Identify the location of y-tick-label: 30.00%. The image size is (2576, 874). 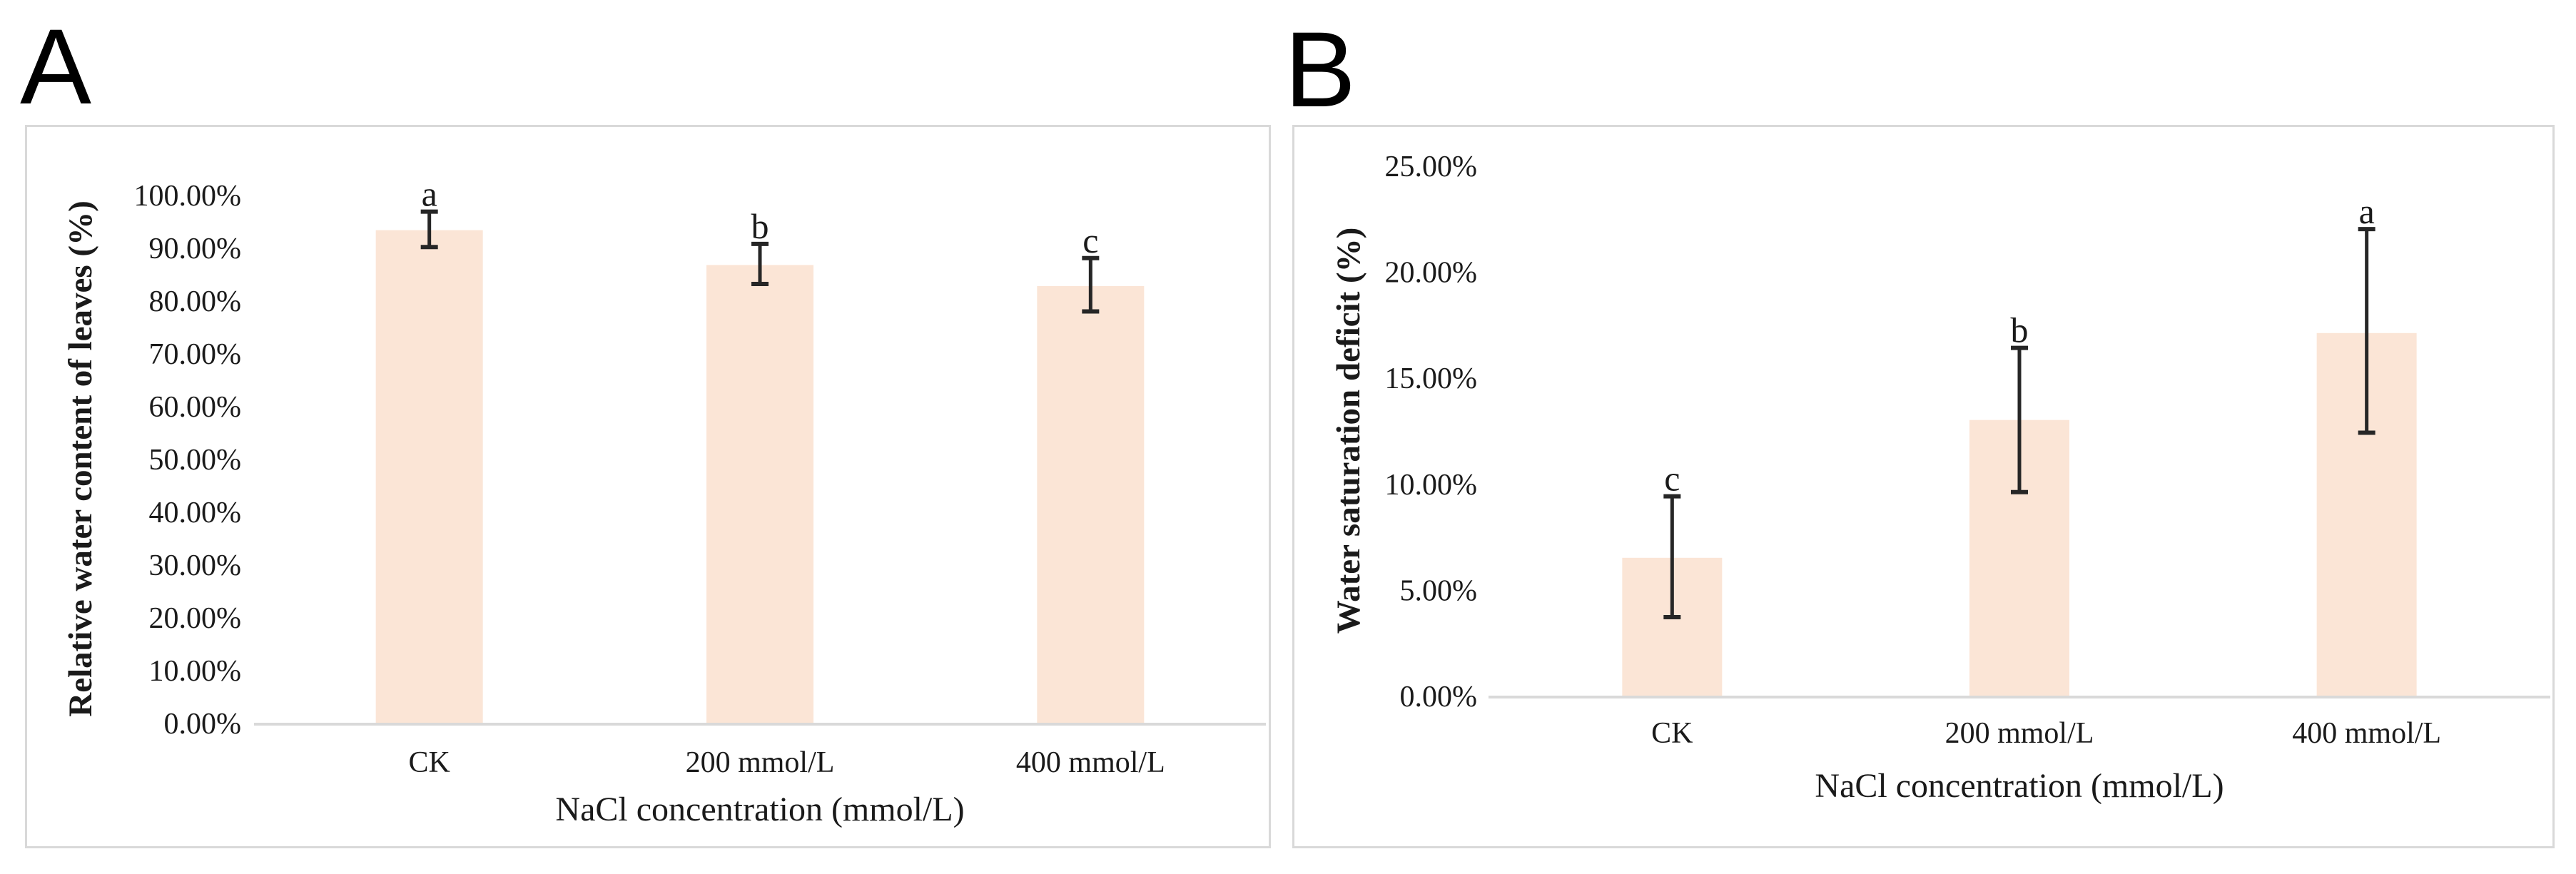
(195, 565).